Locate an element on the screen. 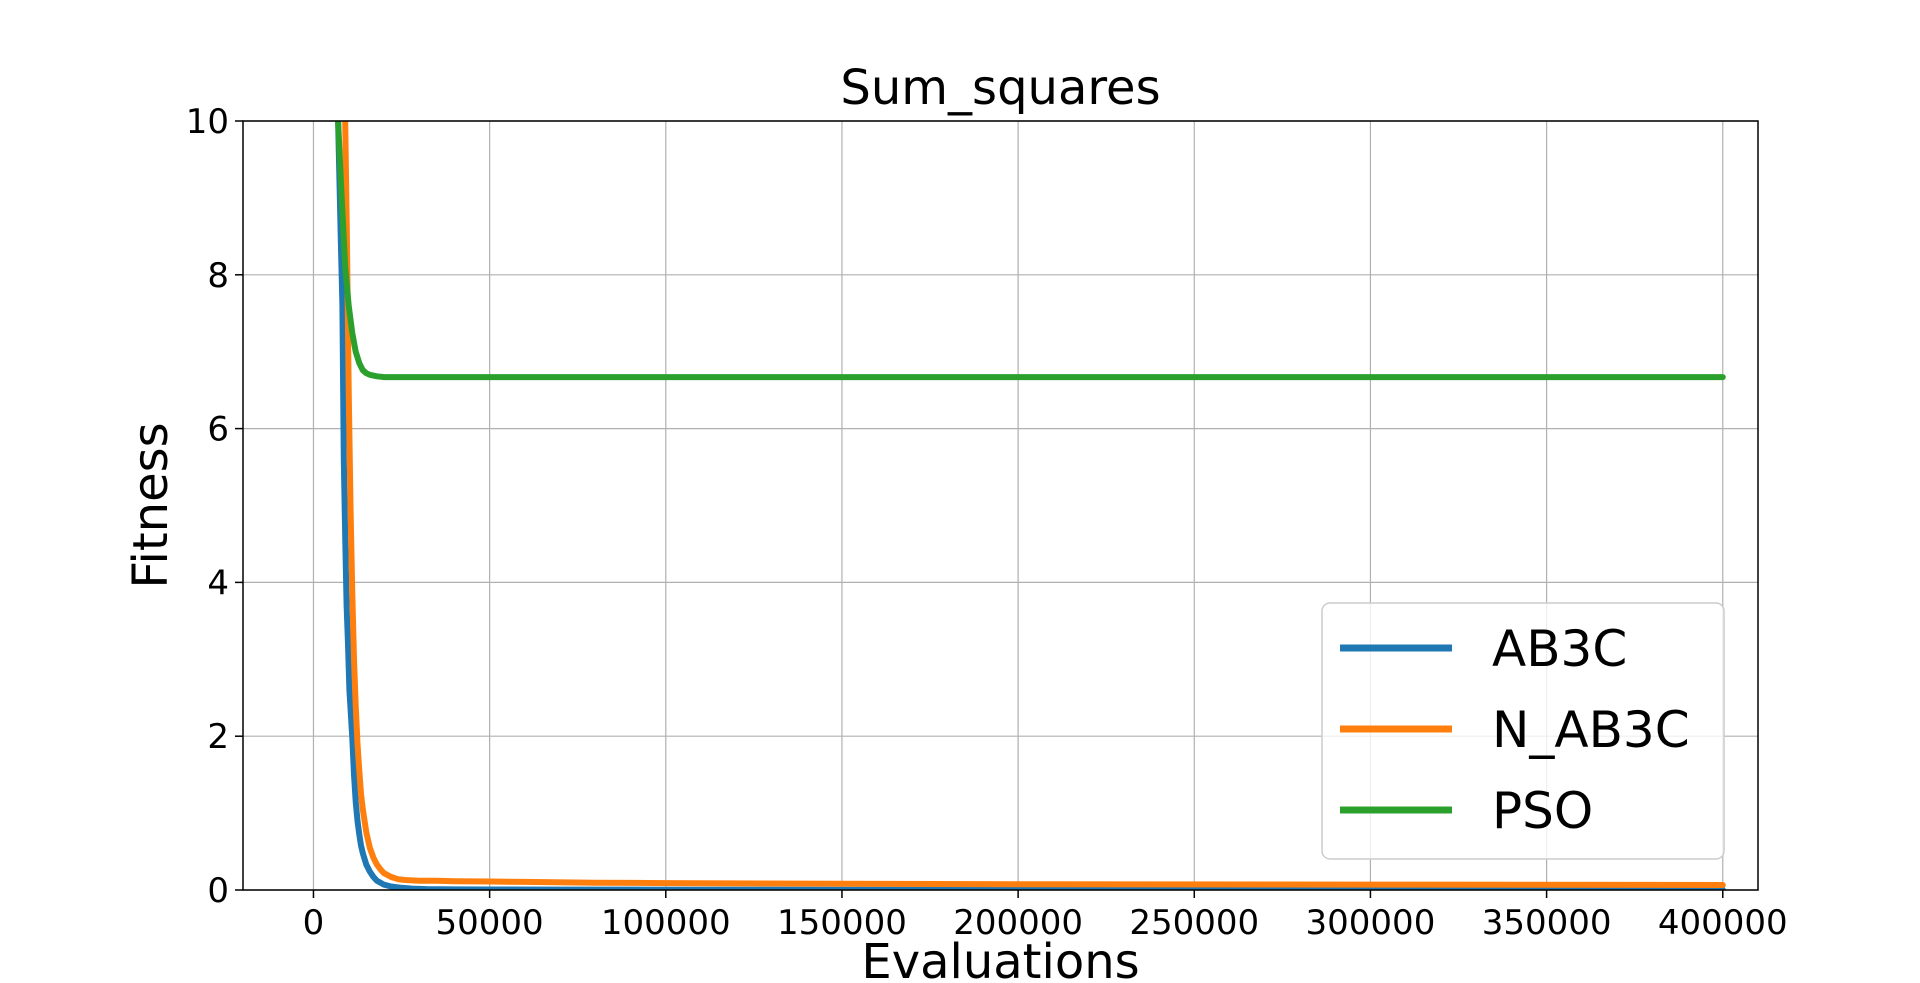  x-tick-label: 100000 is located at coordinates (666, 923).